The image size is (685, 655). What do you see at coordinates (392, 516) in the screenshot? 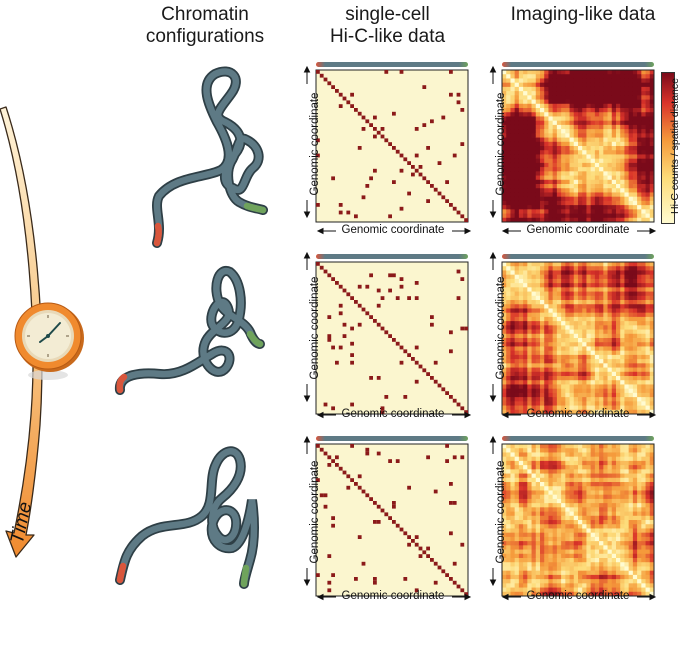
I see `hic-matrix-row3` at bounding box center [392, 516].